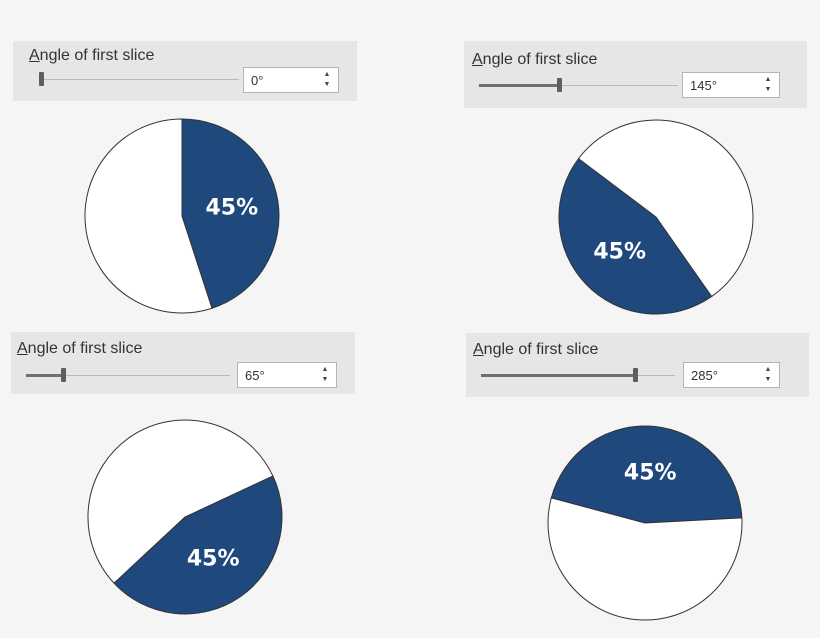  I want to click on angle-spin-box: 0° ▲ ▼, so click(291, 80).